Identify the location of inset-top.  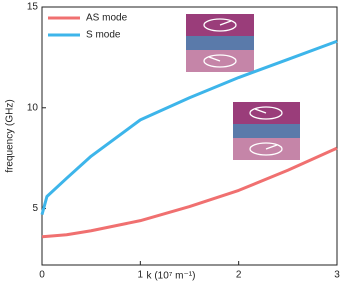
(220, 43).